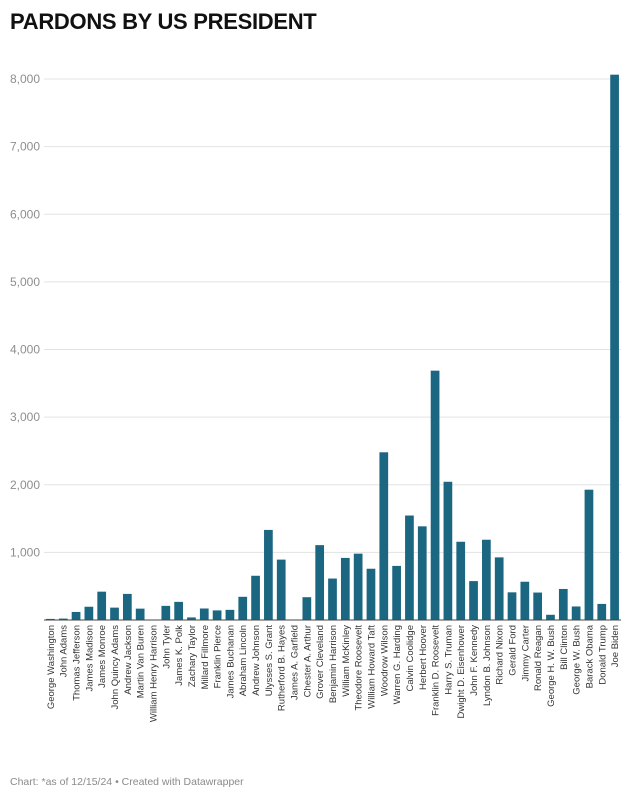 This screenshot has height=800, width=631. Describe the element at coordinates (423, 657) in the screenshot. I see `x-tick-label: Herbert Hoover` at that location.